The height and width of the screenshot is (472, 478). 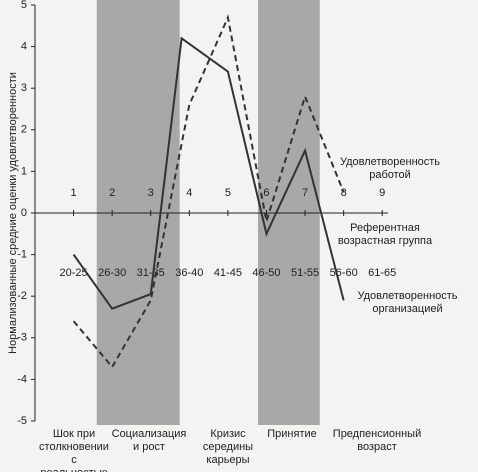 What do you see at coordinates (407, 302) in the screenshot?
I see `series-label: Удовлетворенность организацией` at bounding box center [407, 302].